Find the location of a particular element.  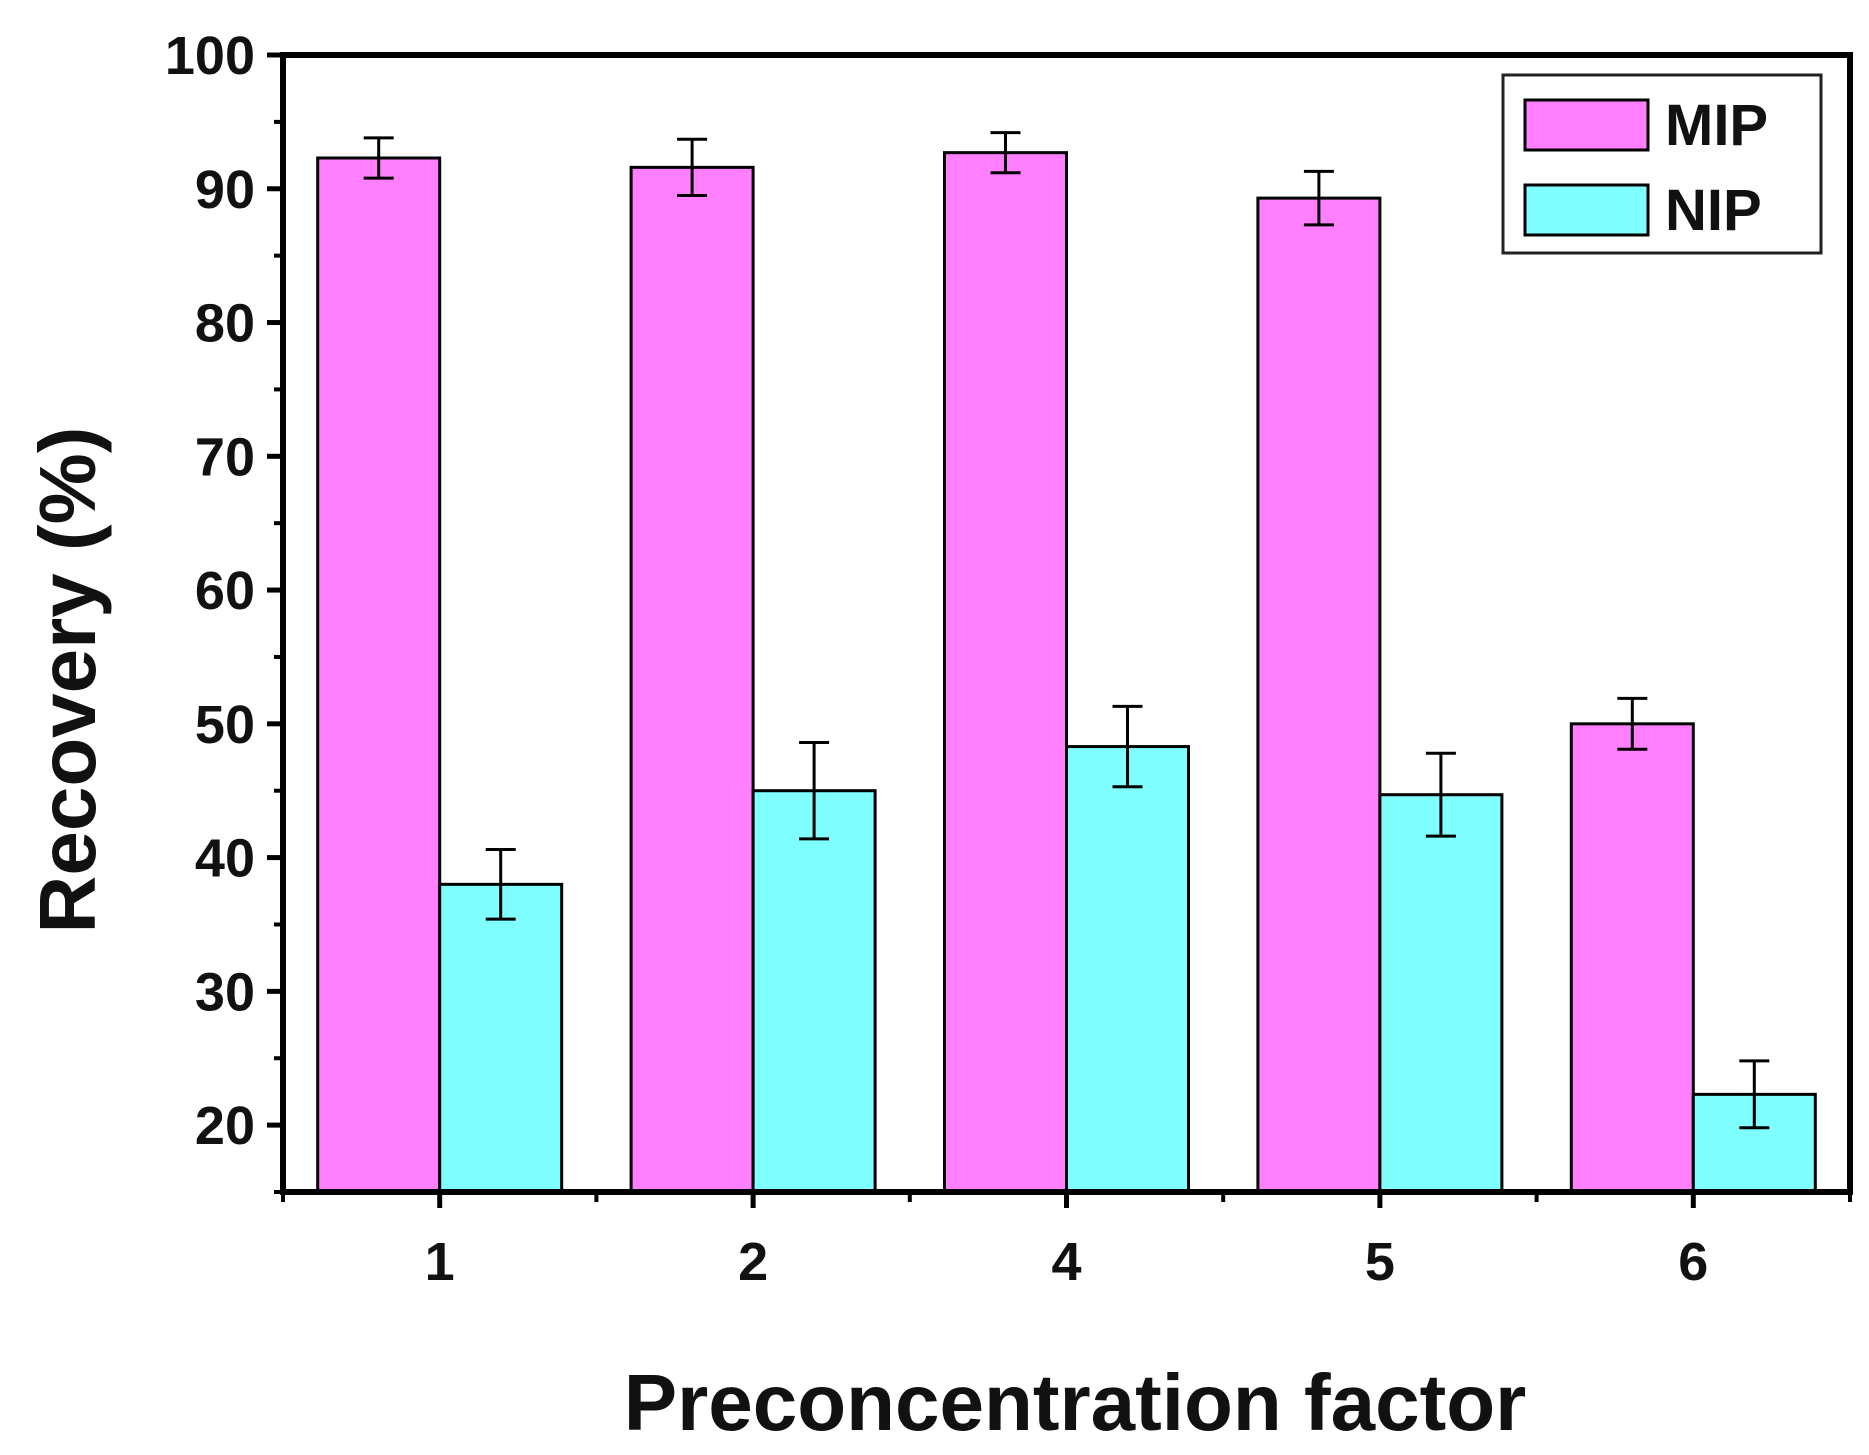

legend-swatch-mip is located at coordinates (1586, 125).